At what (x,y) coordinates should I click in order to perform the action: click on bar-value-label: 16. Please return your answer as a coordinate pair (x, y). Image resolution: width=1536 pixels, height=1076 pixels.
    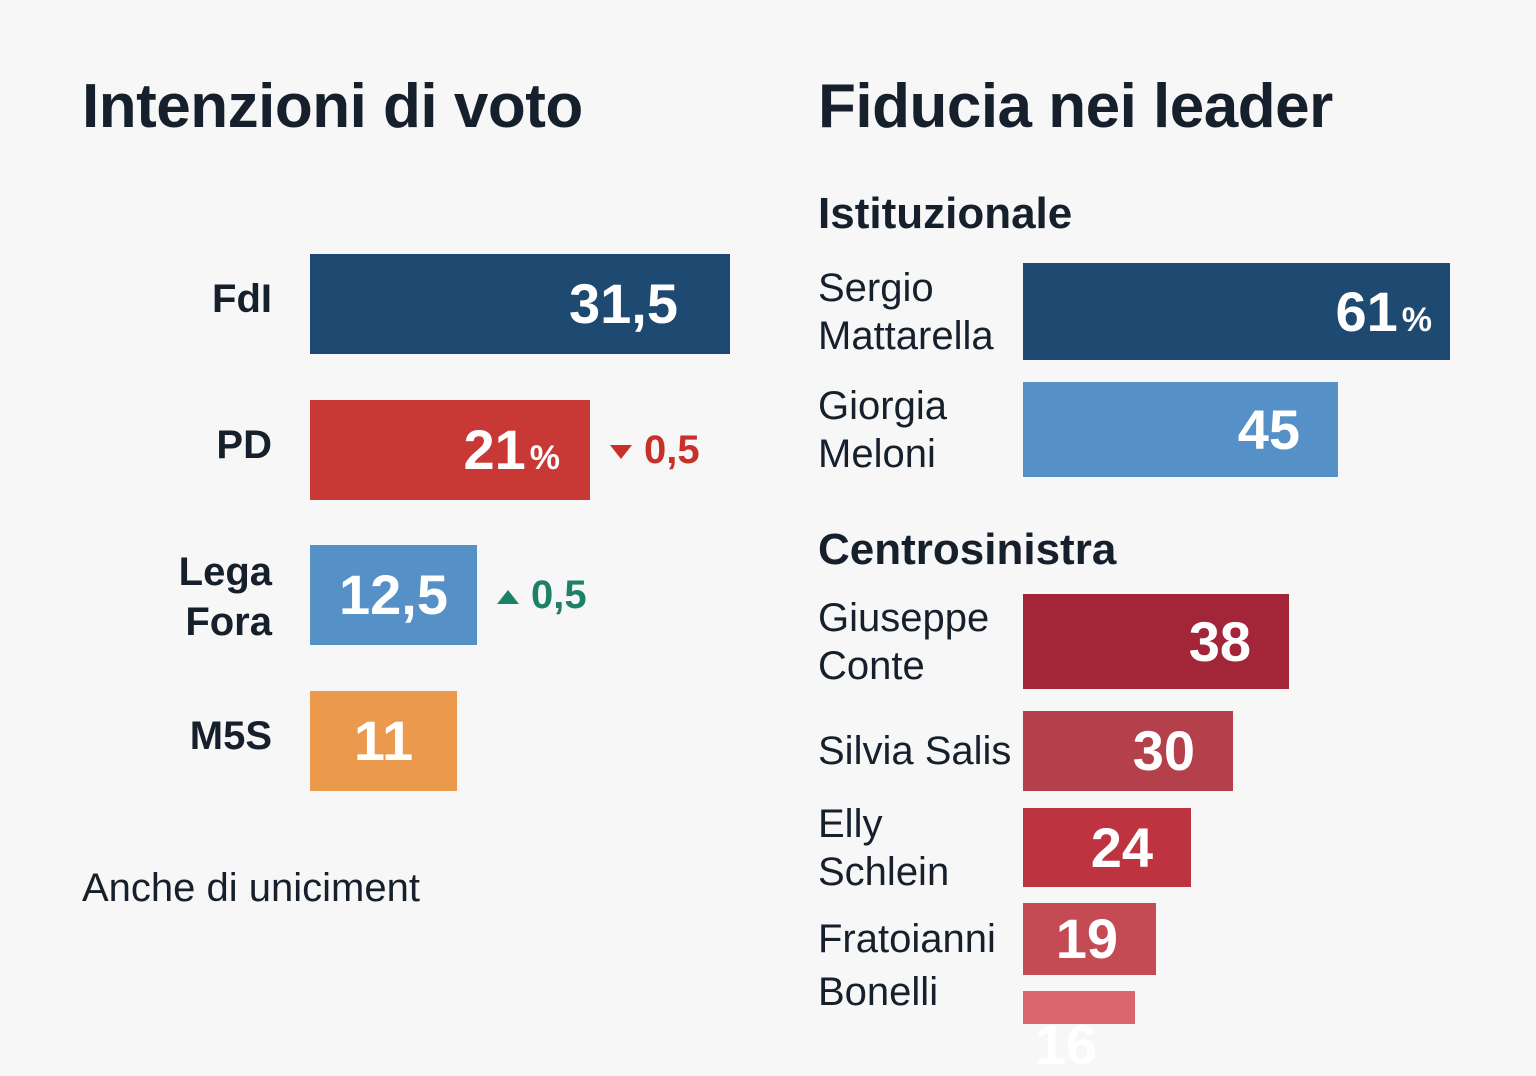
    Looking at the image, I should click on (1065, 1044).